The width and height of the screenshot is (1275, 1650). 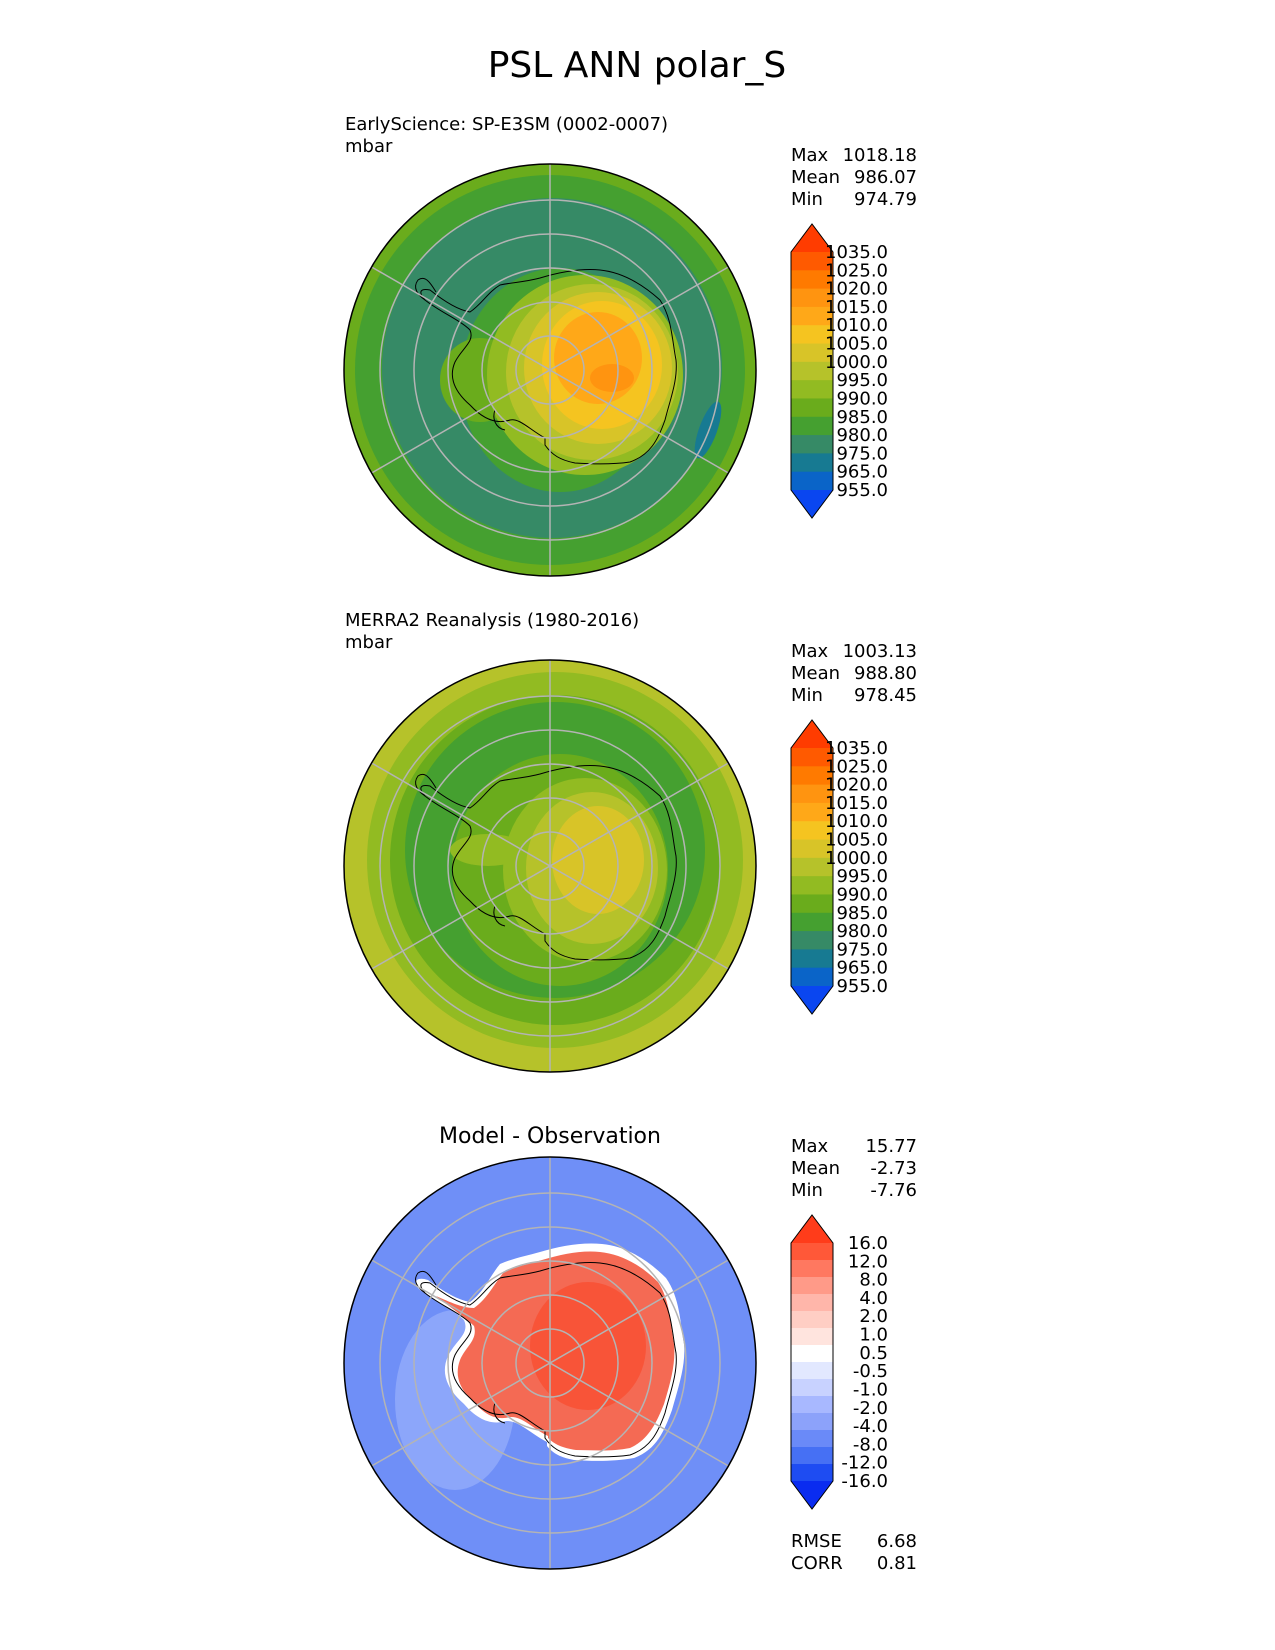 What do you see at coordinates (873, 1353) in the screenshot?
I see `colorbar-tick-label: 0.5` at bounding box center [873, 1353].